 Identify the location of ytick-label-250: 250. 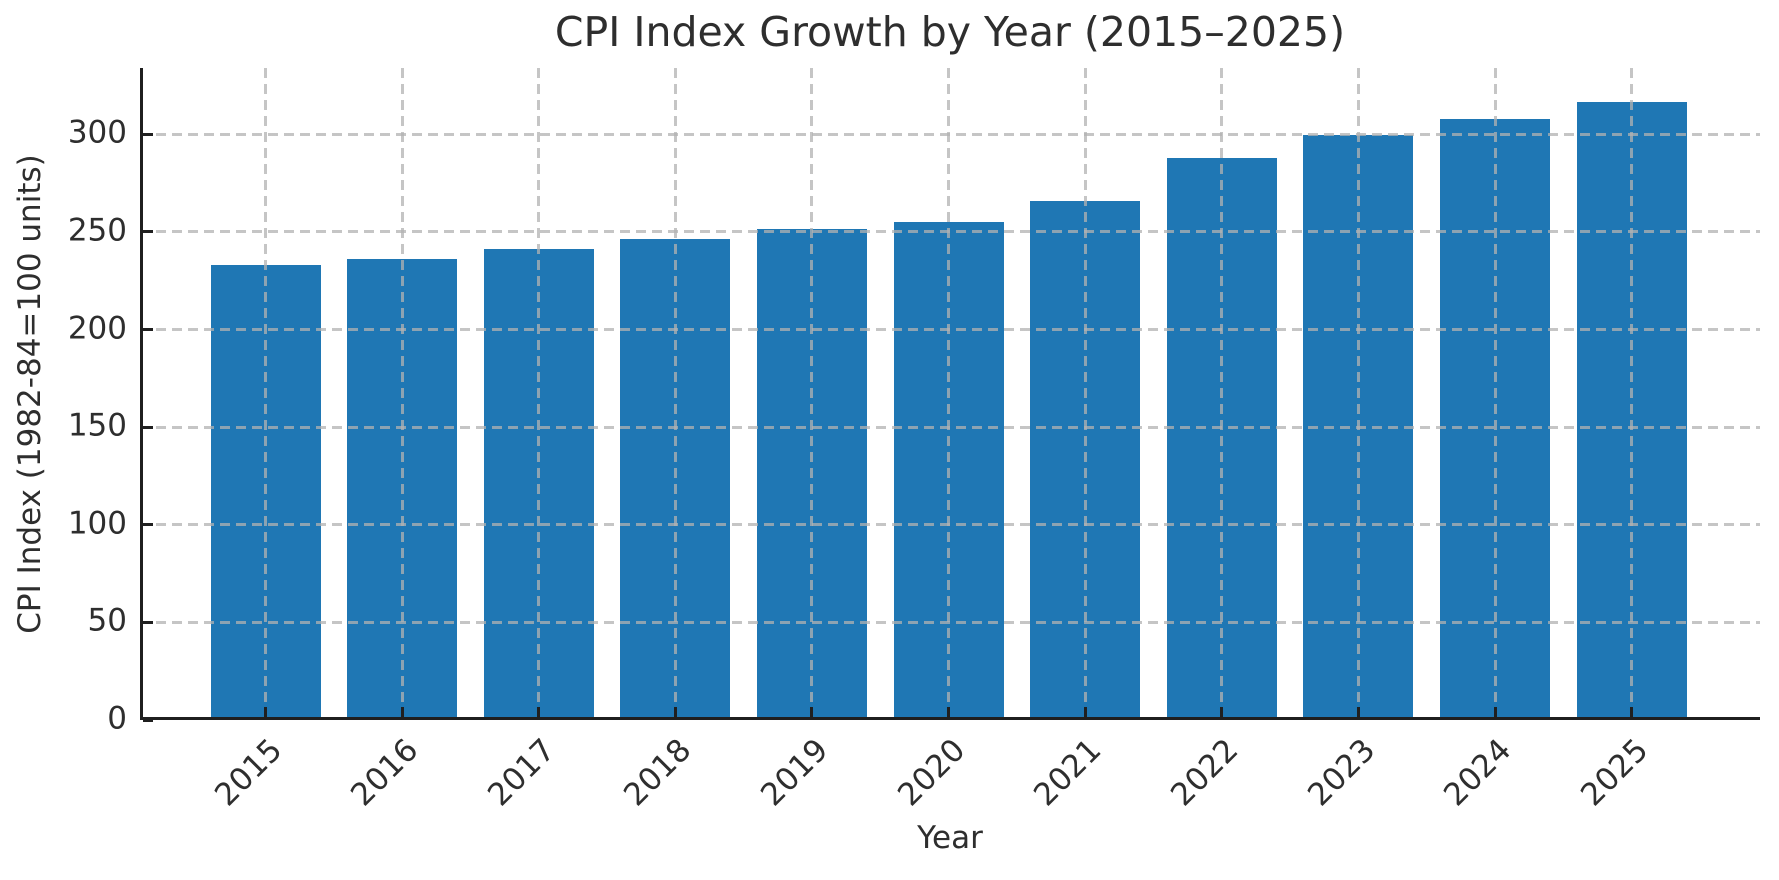
(97, 230).